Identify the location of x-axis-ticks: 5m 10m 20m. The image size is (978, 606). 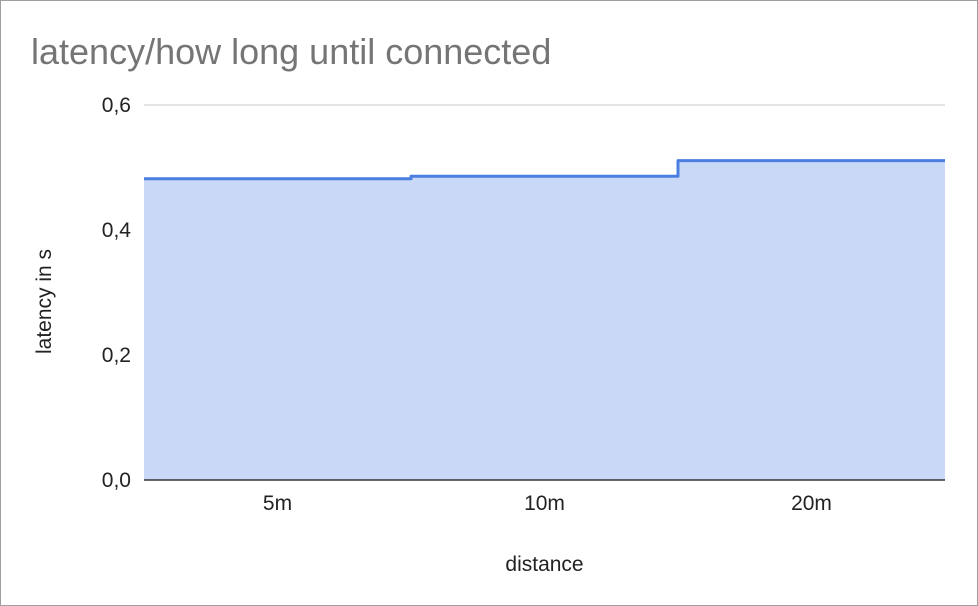
(547, 503).